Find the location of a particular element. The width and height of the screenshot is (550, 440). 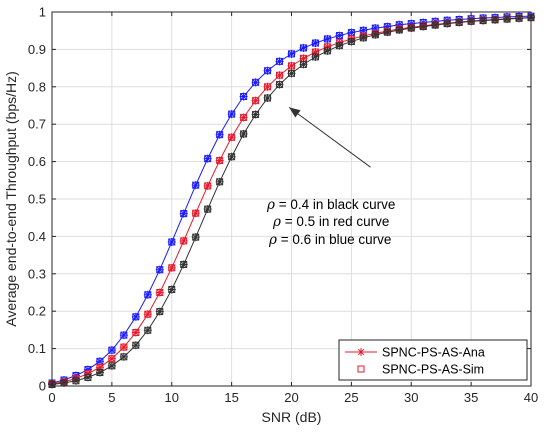

x-tick-label: 0 is located at coordinates (51, 397).